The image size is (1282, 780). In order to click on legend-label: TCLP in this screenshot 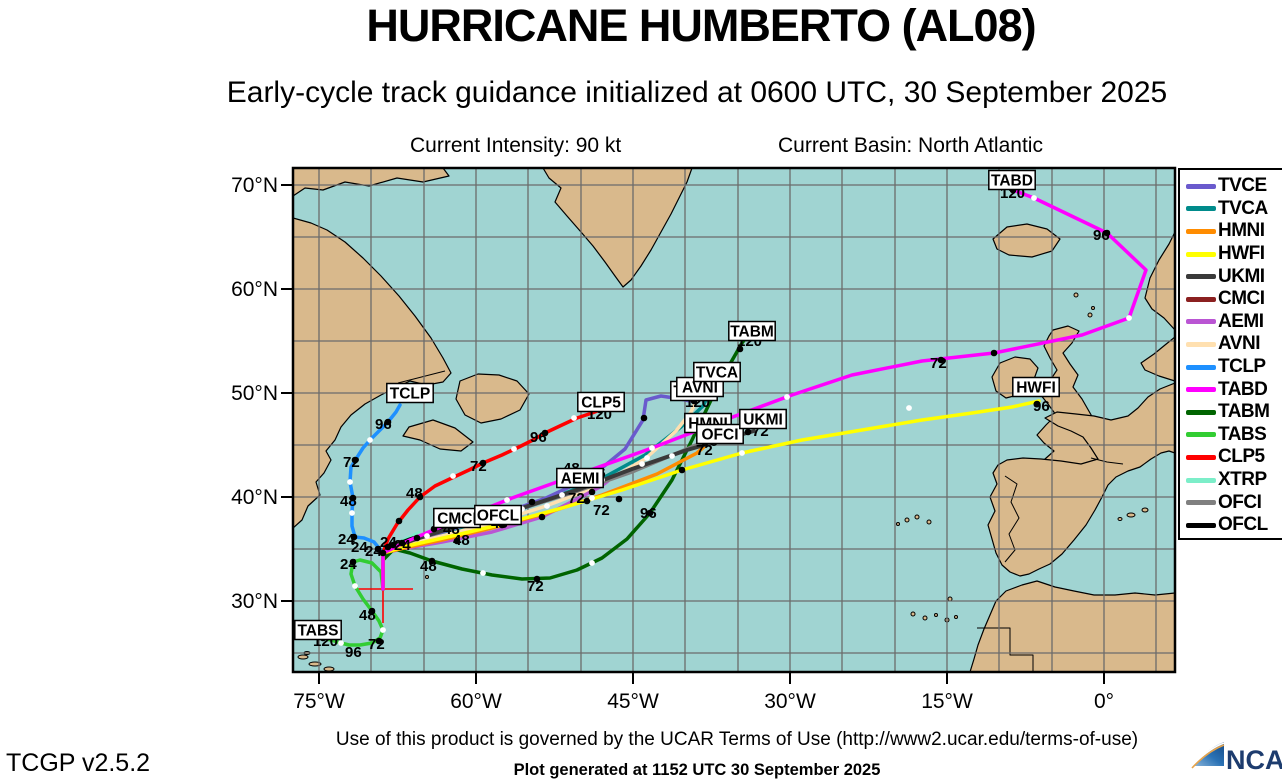, I will do `click(1242, 367)`.